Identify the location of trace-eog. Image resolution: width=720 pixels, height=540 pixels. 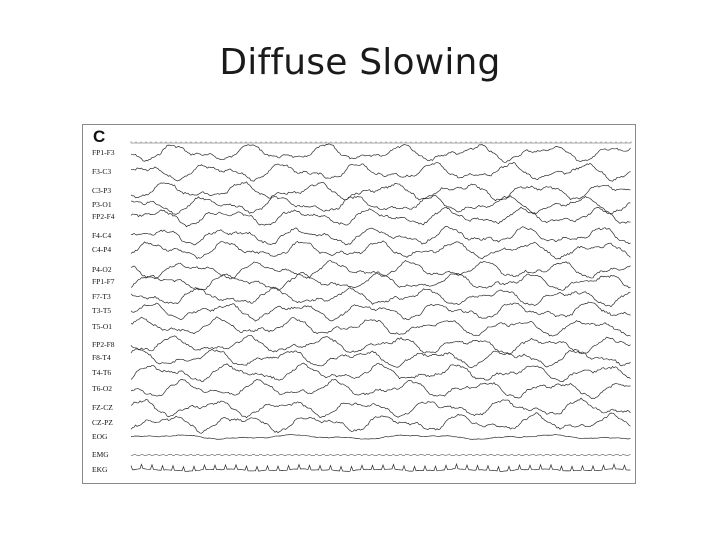
(380, 436).